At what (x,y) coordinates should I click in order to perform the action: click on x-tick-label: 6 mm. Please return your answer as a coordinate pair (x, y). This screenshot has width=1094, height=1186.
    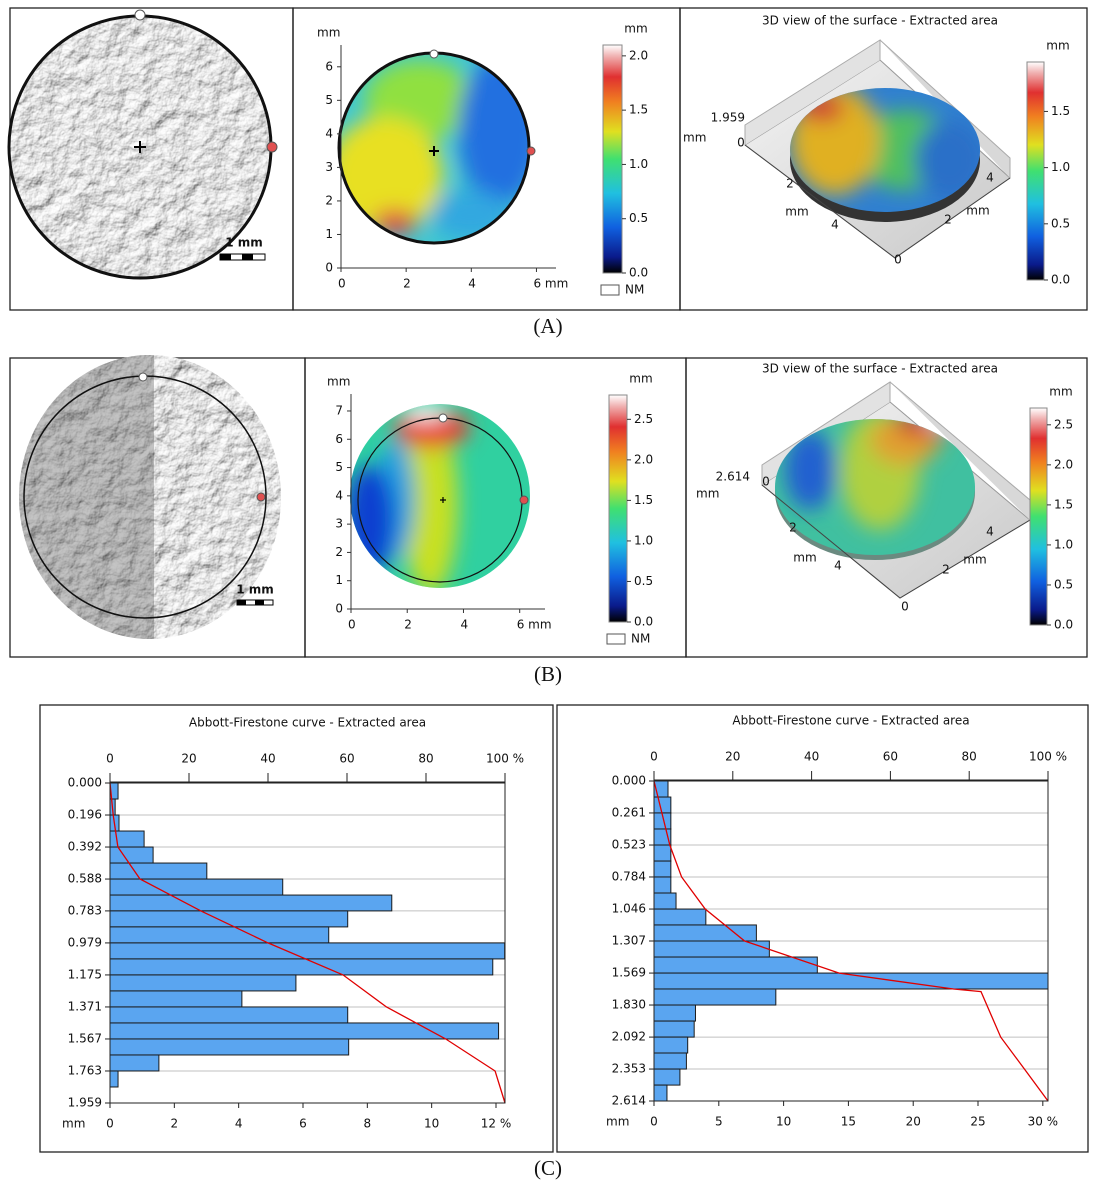
    Looking at the image, I should click on (550, 284).